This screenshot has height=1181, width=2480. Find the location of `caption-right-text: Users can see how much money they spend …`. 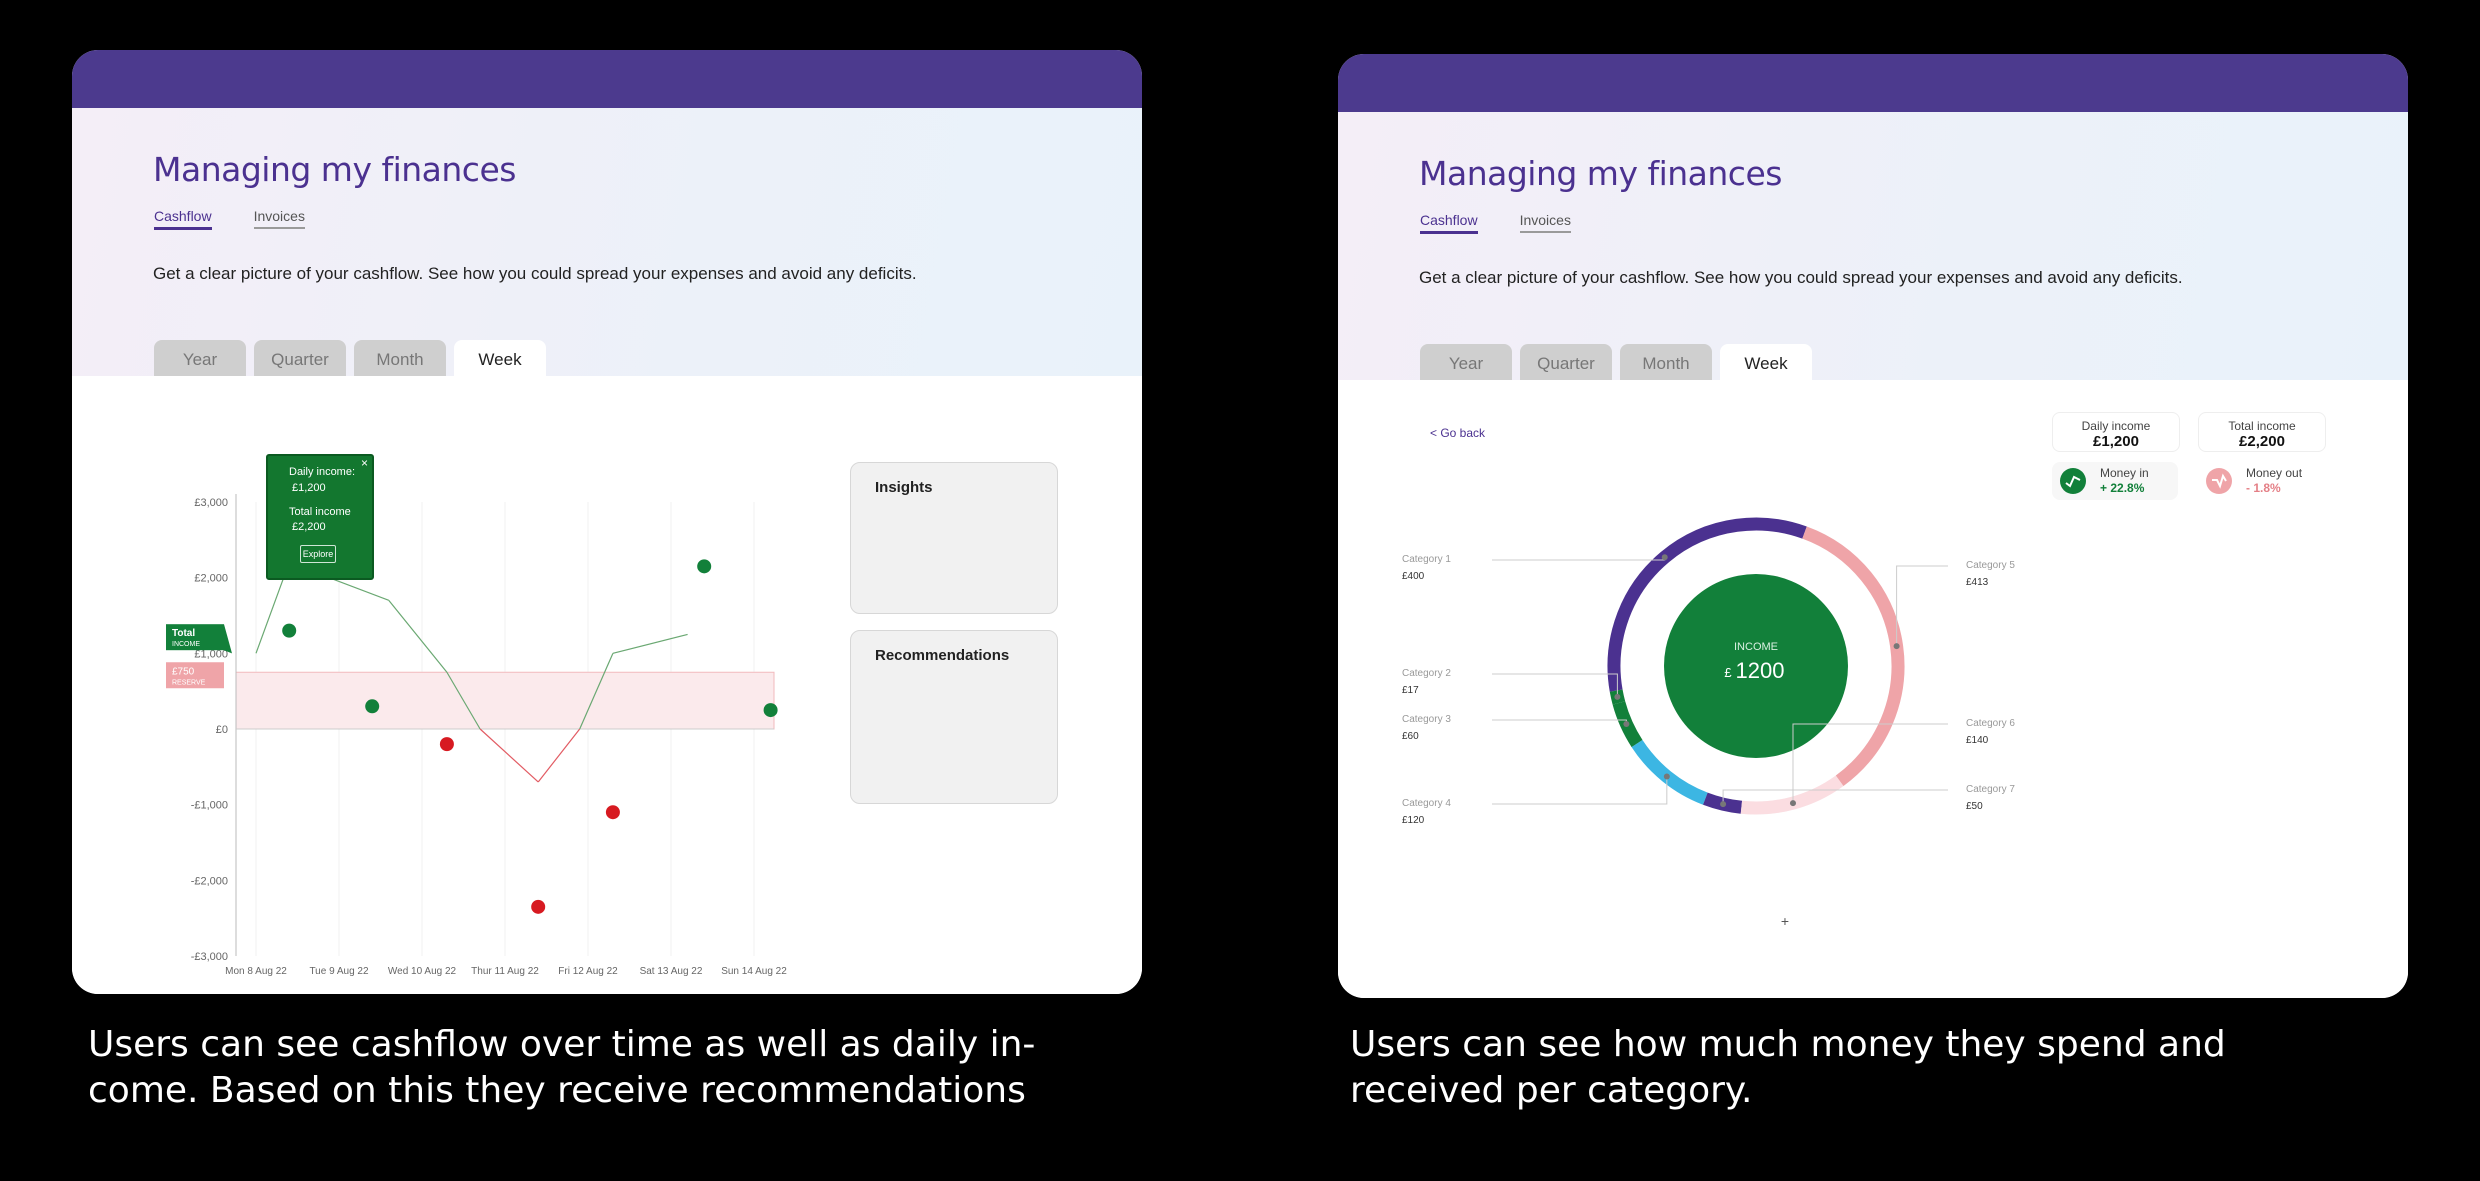

caption-right-text: Users can see how much money they spend … is located at coordinates (1788, 1067).